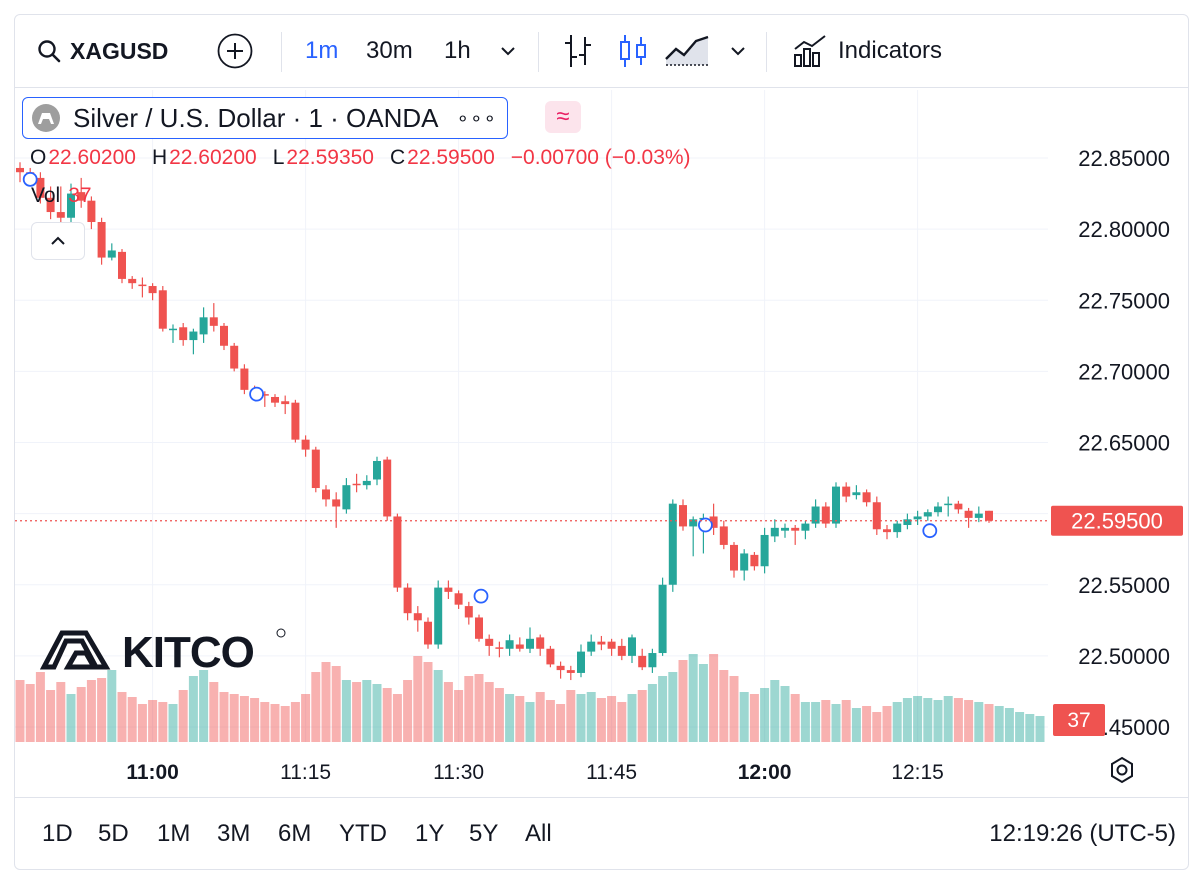 The image size is (1200, 884). I want to click on collapse-legend-button, so click(58, 241).